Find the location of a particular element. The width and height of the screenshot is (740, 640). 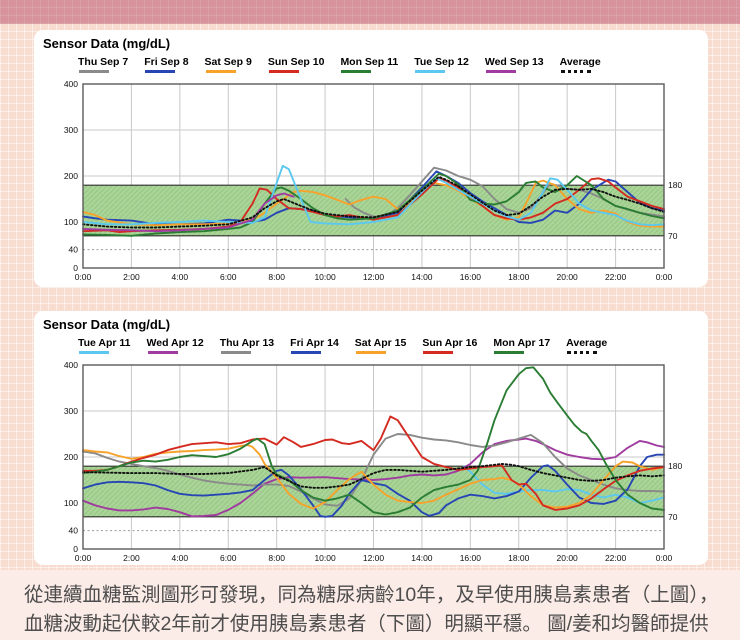

legend-label: Wed Sep 13 is located at coordinates (514, 62).